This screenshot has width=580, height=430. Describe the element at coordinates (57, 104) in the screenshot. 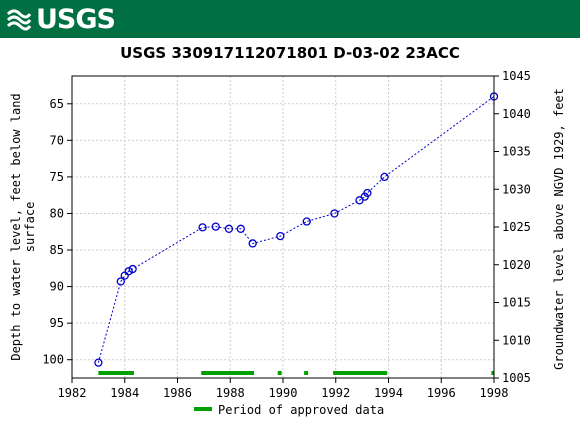

I see `left-y-tick-label: 65` at that location.